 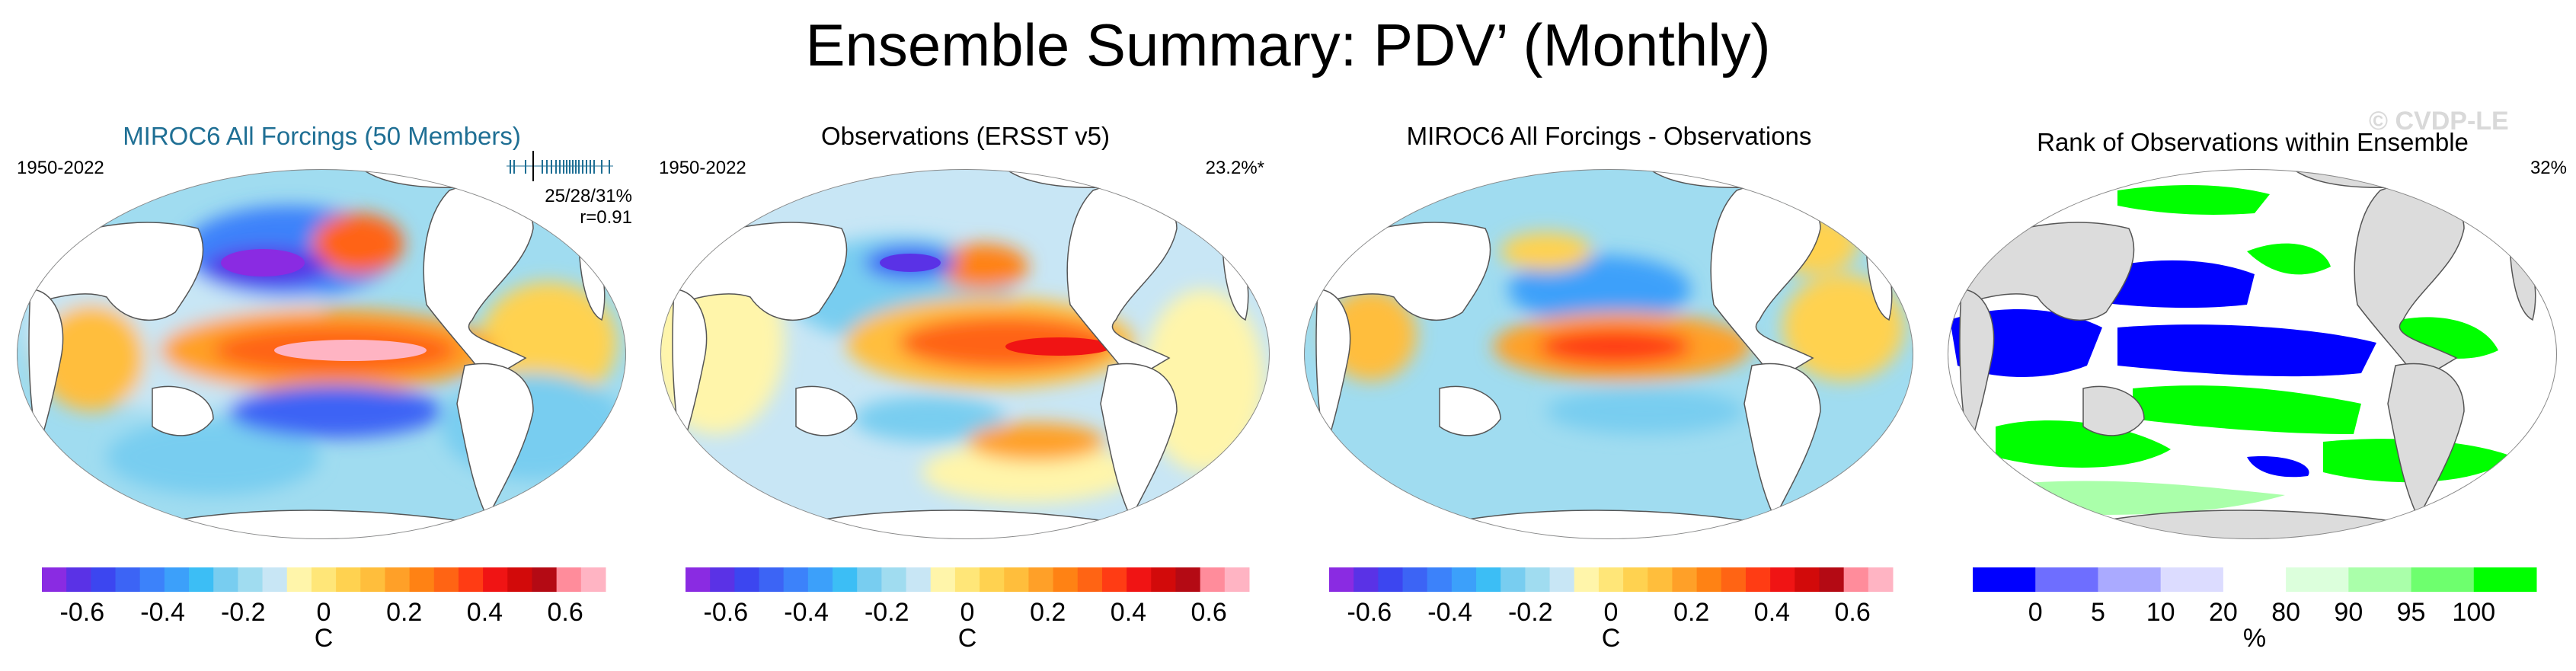 I want to click on colorbar-tick-label: 95, so click(x=2411, y=612).